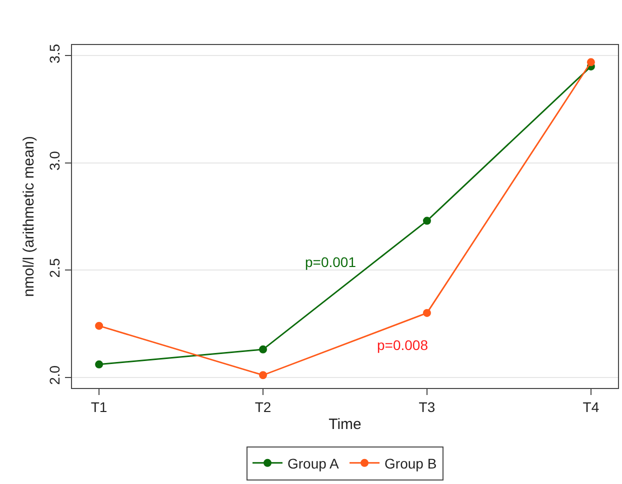 The width and height of the screenshot is (622, 484). I want to click on y-tick-label: 2.5, so click(54, 268).